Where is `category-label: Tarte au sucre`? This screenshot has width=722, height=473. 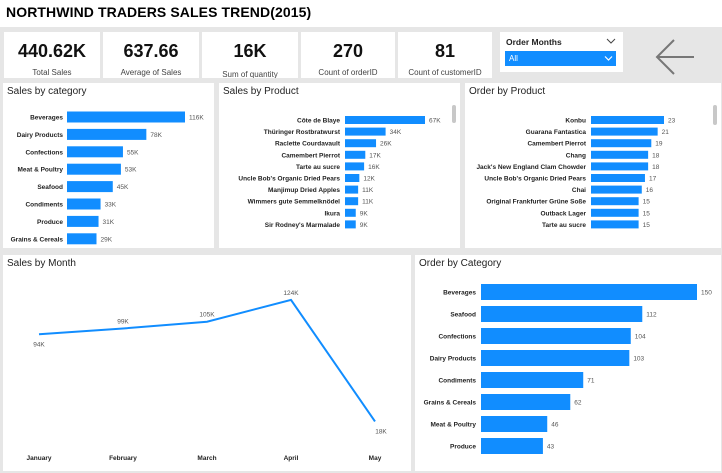 category-label: Tarte au sucre is located at coordinates (564, 225).